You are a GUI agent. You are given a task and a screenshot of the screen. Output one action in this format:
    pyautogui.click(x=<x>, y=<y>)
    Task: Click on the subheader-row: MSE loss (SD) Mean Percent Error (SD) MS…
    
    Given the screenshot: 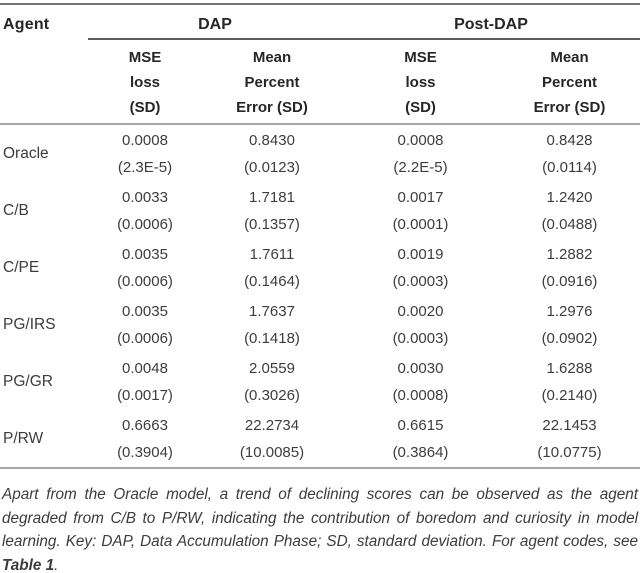 What is the action you would take?
    pyautogui.click(x=320, y=80)
    